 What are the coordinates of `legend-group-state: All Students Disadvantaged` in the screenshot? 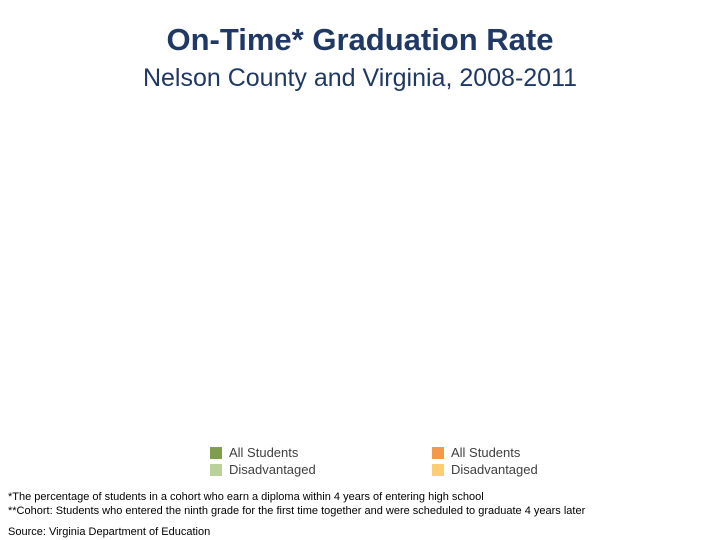 It's located at (485, 461).